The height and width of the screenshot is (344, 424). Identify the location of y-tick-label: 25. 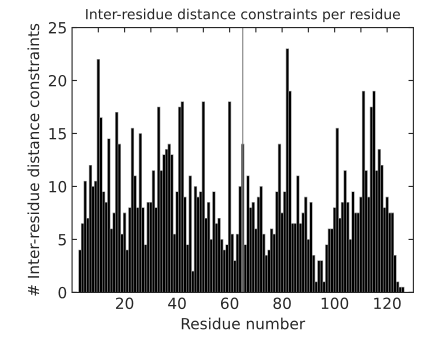
(57, 28).